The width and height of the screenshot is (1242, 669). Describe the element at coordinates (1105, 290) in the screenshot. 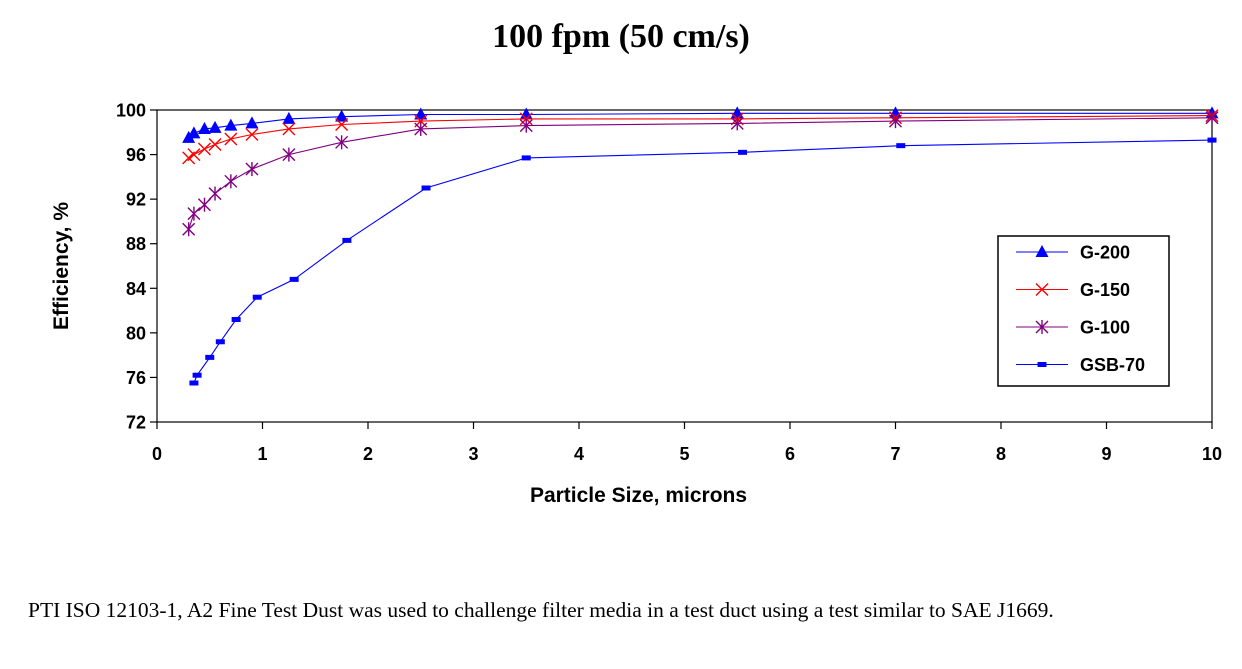

I see `legend-label: G-150` at that location.